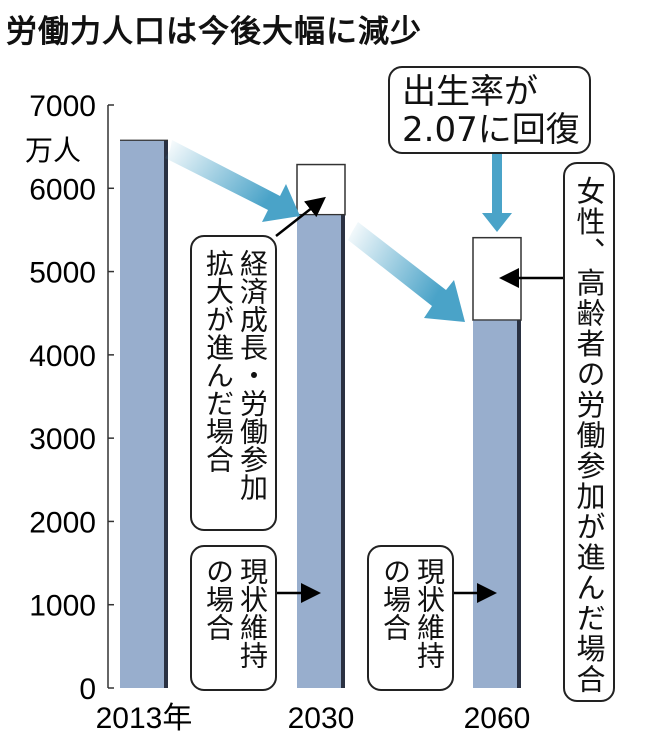 Image resolution: width=658 pixels, height=751 pixels. I want to click on y-tick-label: 6000, so click(62, 189).